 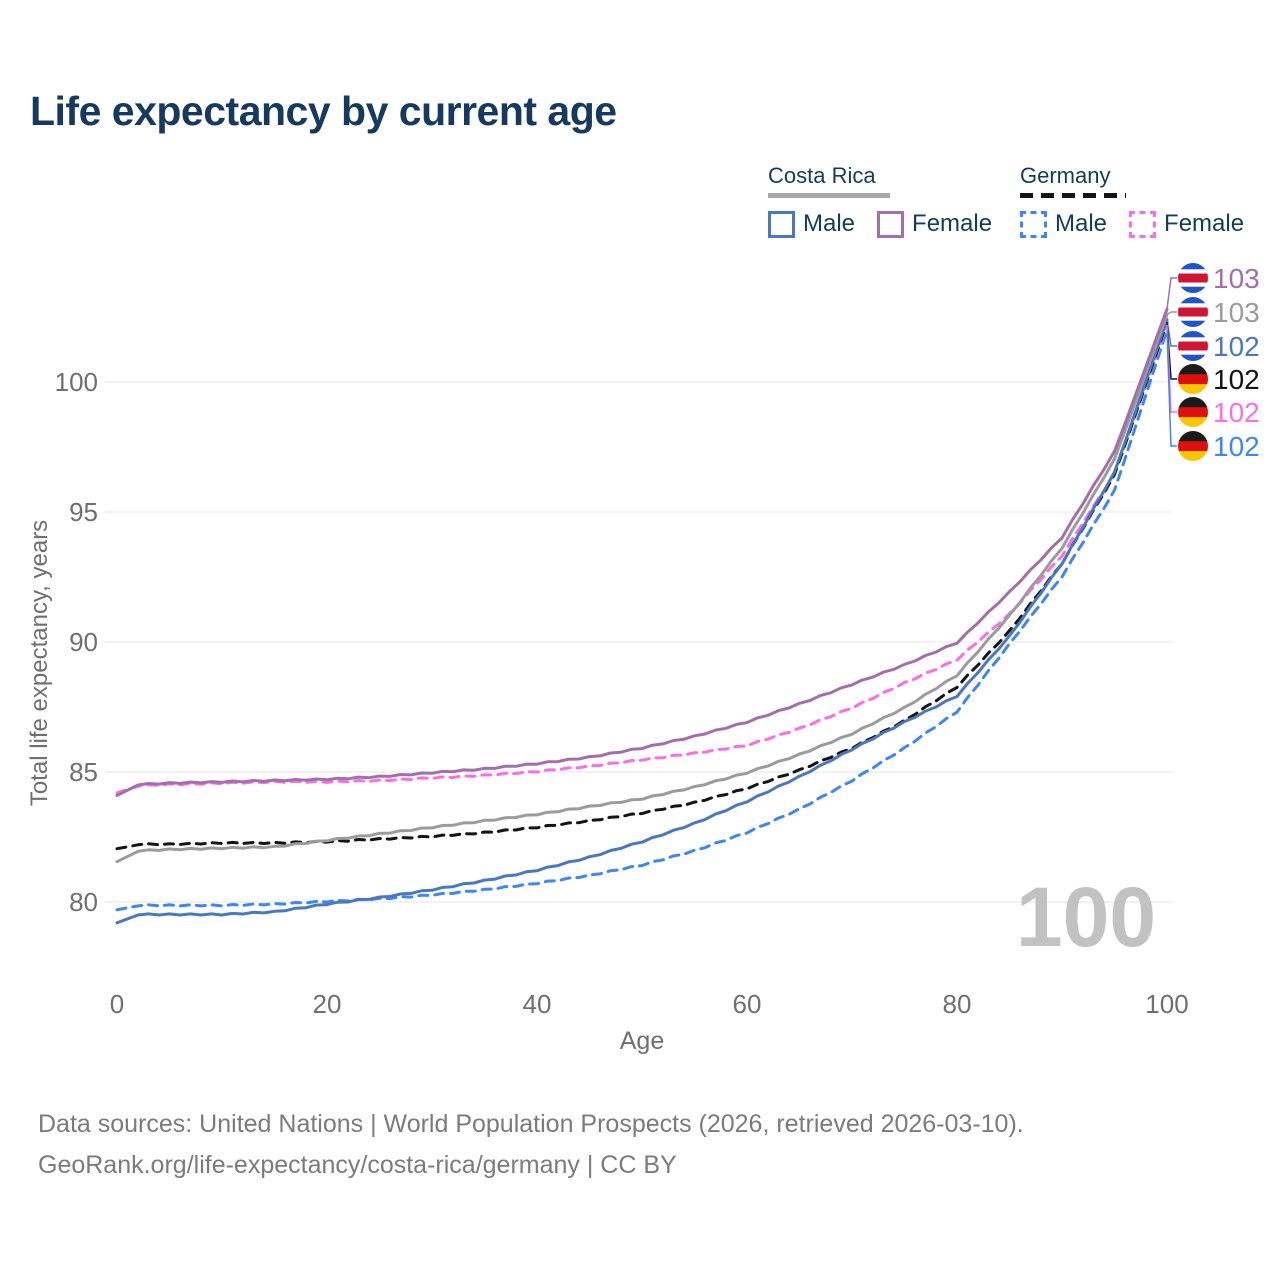 What do you see at coordinates (83, 902) in the screenshot?
I see `y-tick-label: 80` at bounding box center [83, 902].